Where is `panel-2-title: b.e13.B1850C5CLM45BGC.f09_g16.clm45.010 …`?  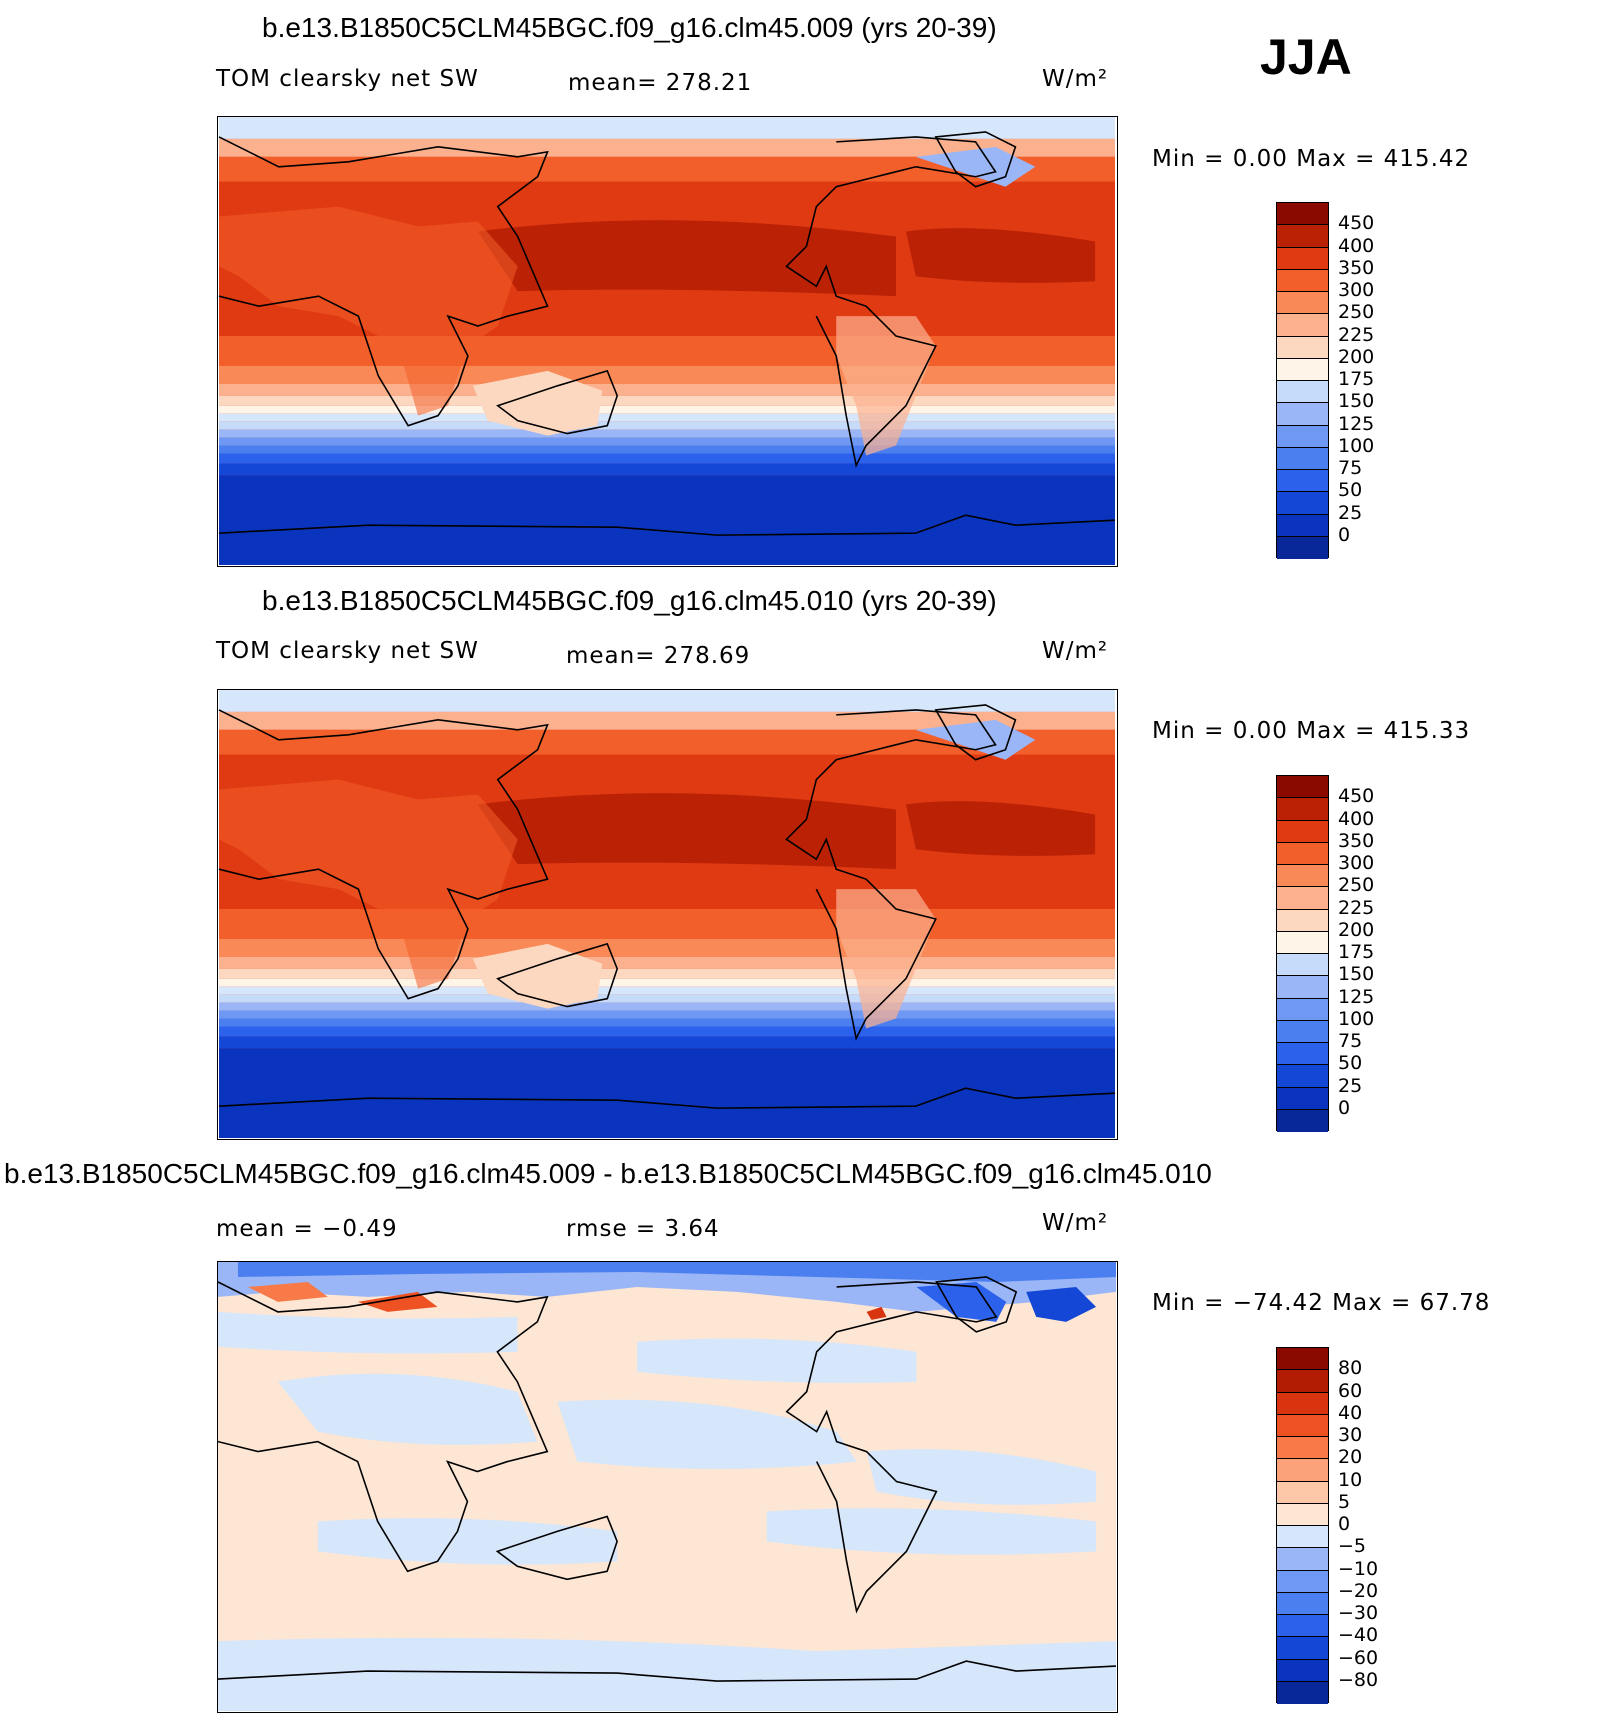
panel-2-title: b.e13.B1850C5CLM45BGC.f09_g16.clm45.010 … is located at coordinates (629, 600).